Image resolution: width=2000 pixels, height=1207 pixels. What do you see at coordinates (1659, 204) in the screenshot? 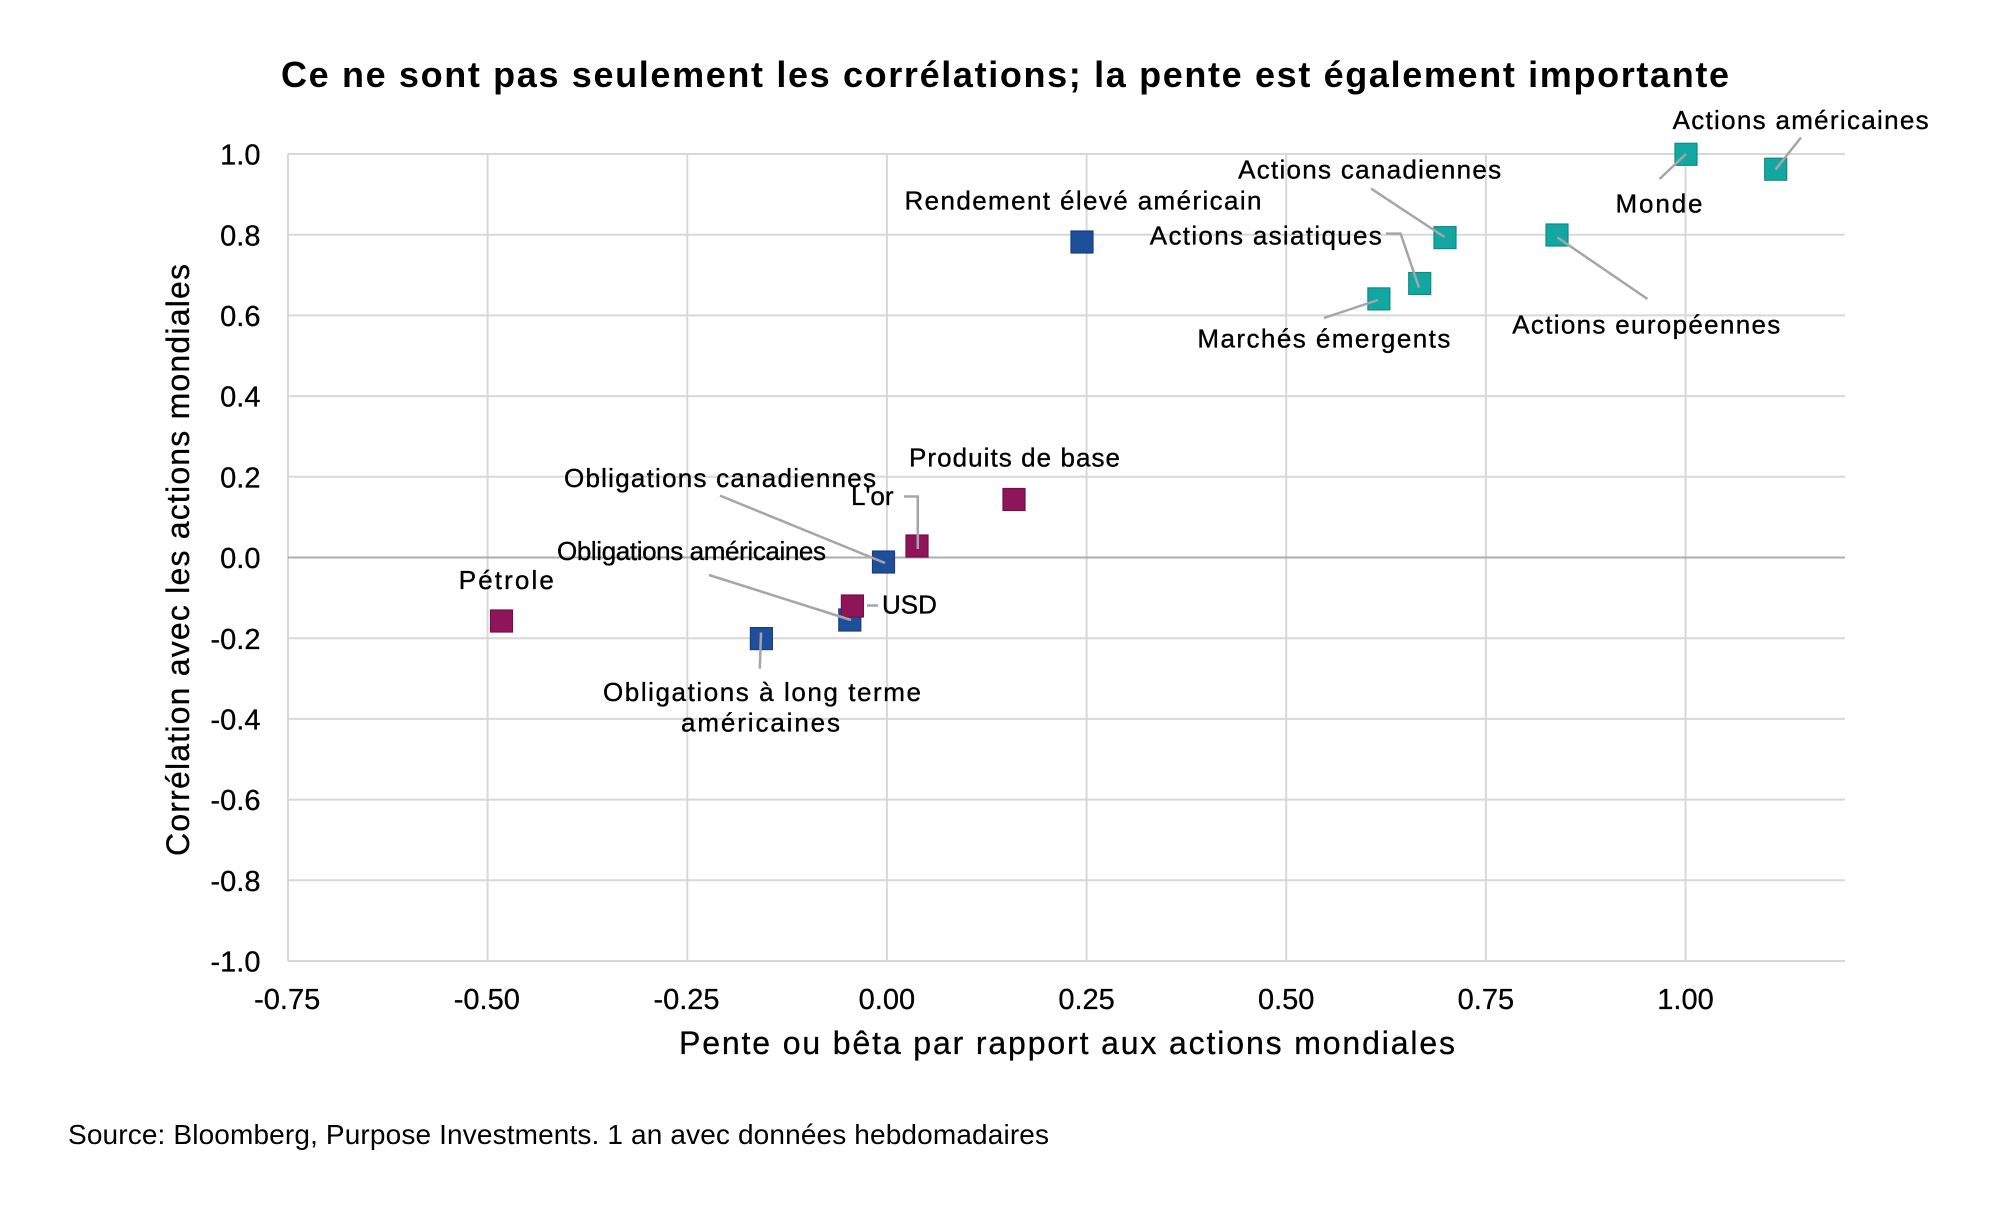
I see `svg-text: Monde` at bounding box center [1659, 204].